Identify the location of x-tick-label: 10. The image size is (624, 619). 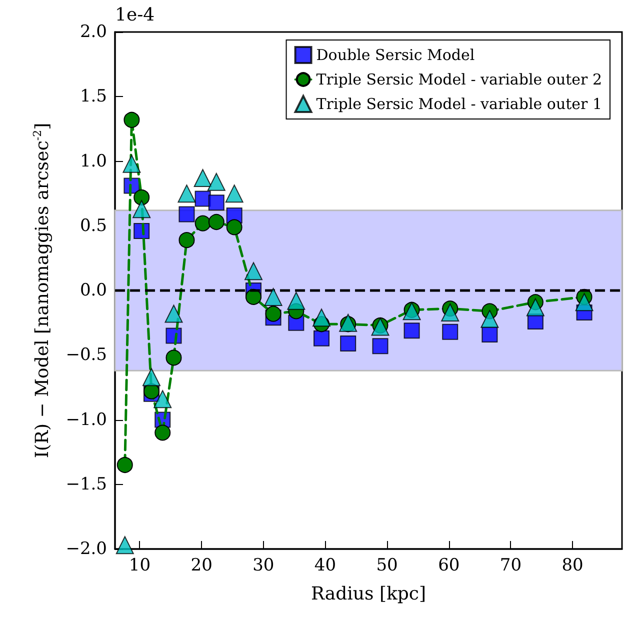
(139, 566).